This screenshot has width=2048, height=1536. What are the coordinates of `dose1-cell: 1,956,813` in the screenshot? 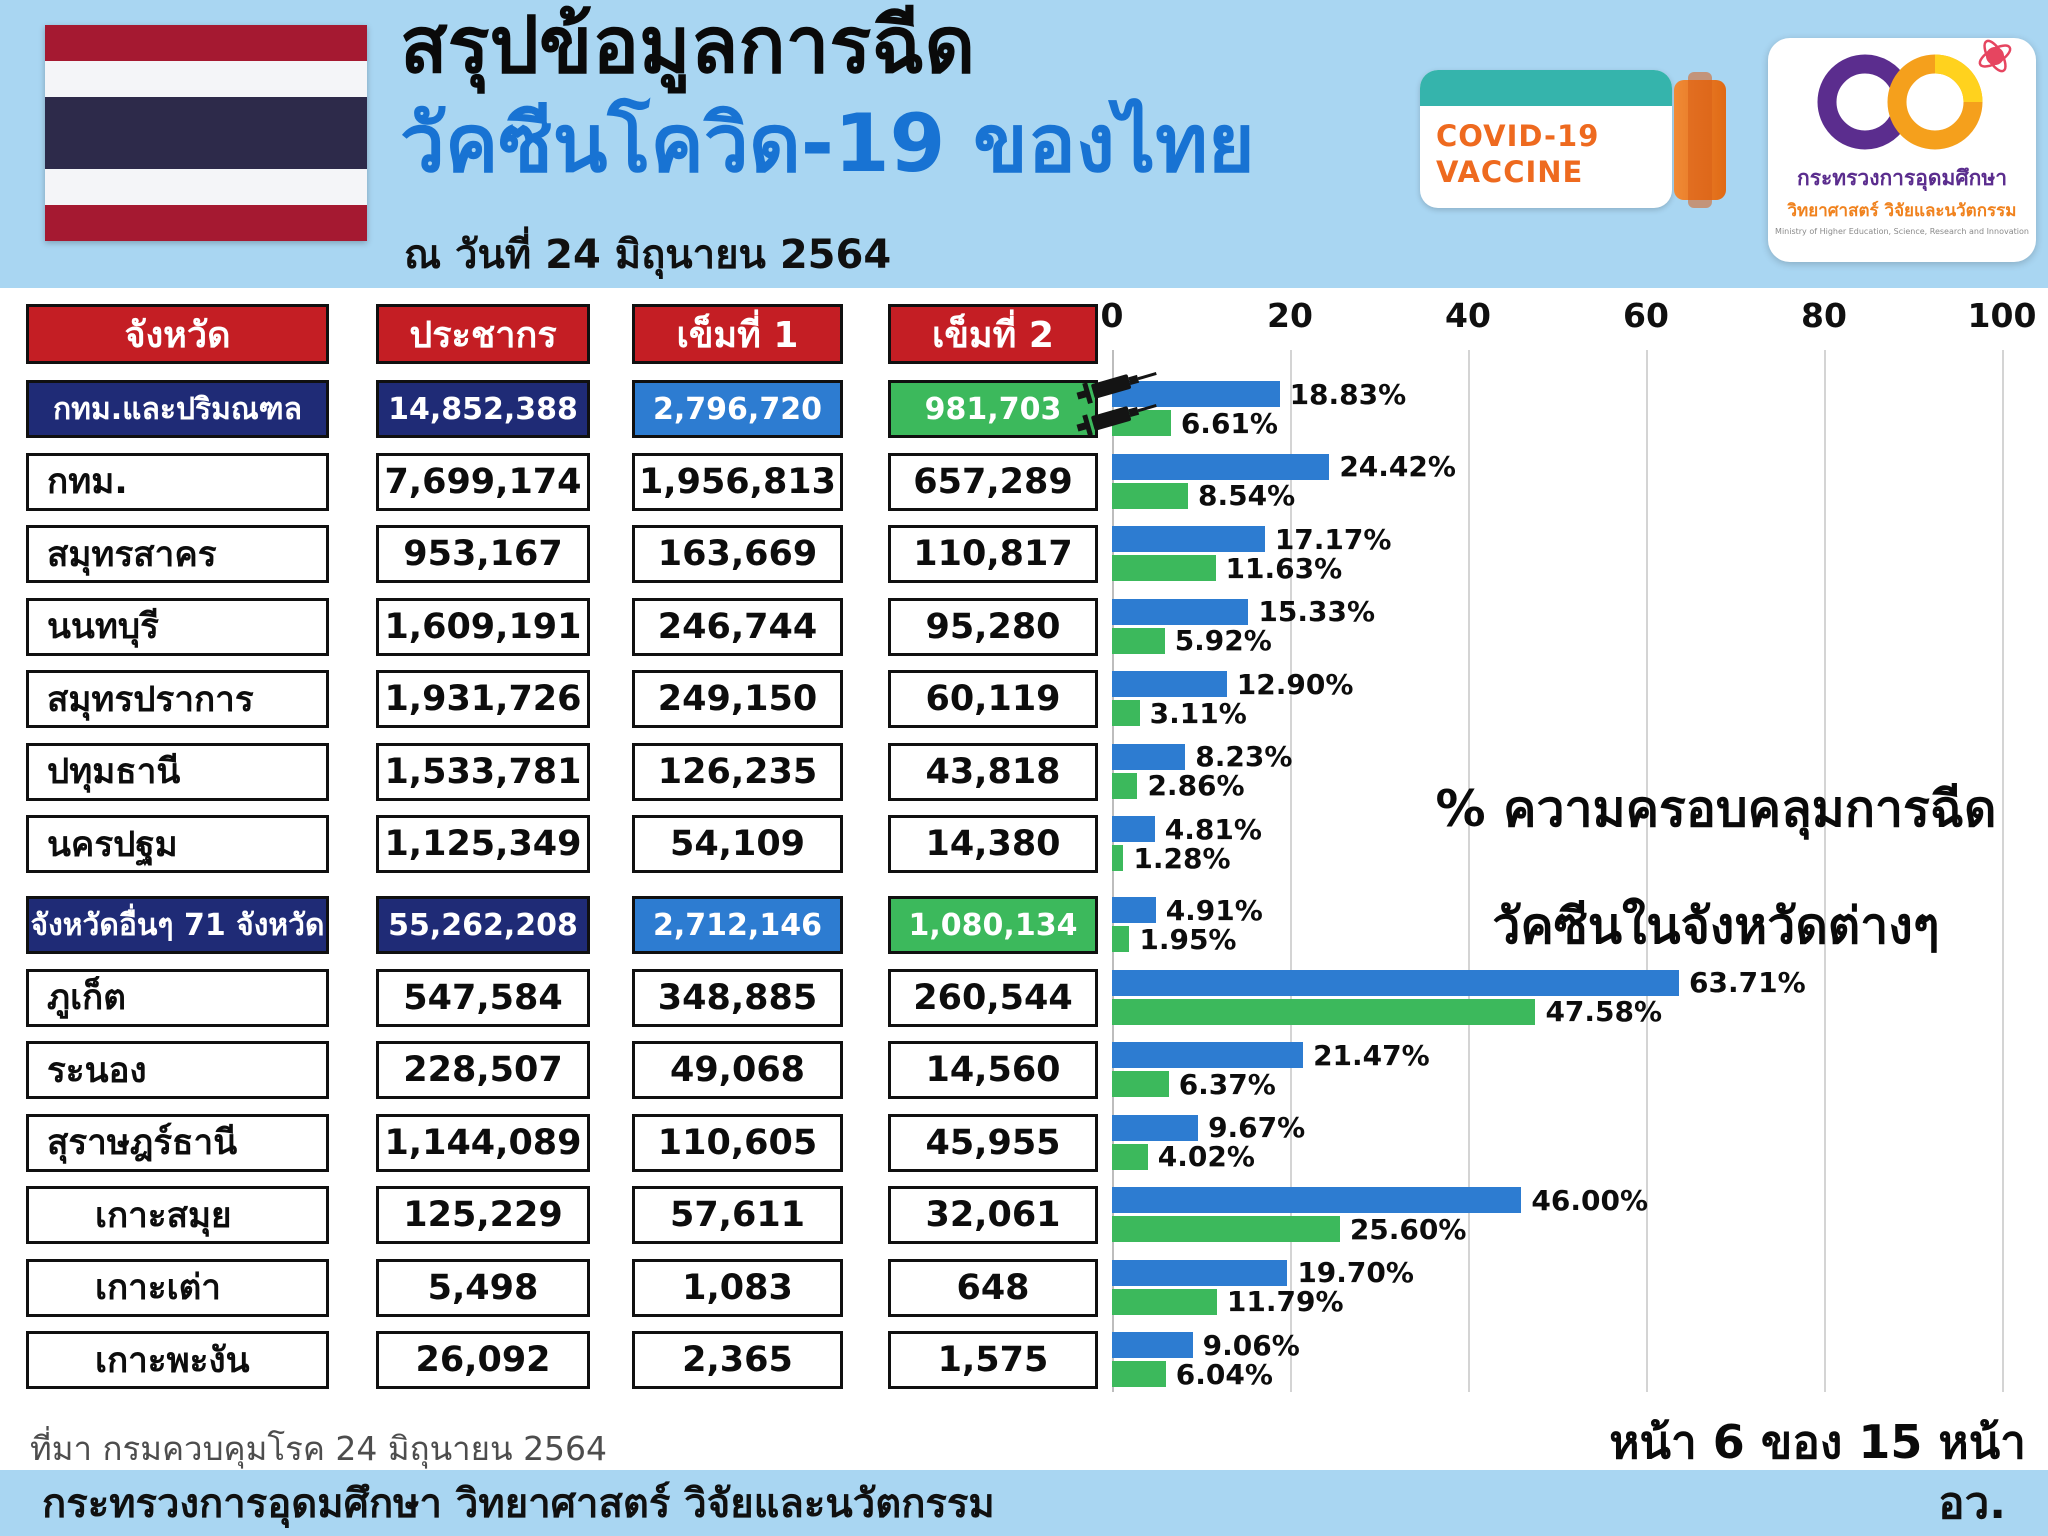 It's located at (737, 481).